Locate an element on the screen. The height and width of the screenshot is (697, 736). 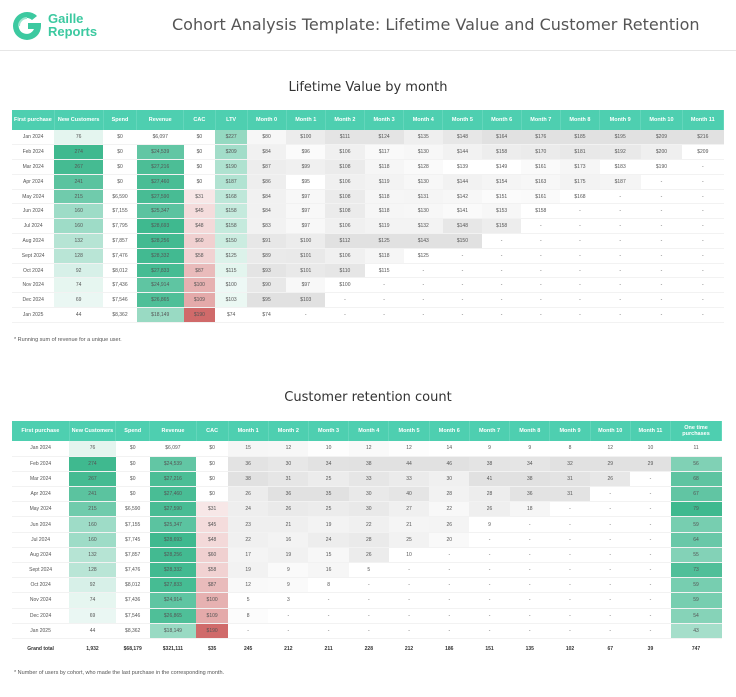
table-cell: $132 is located at coordinates (423, 226).